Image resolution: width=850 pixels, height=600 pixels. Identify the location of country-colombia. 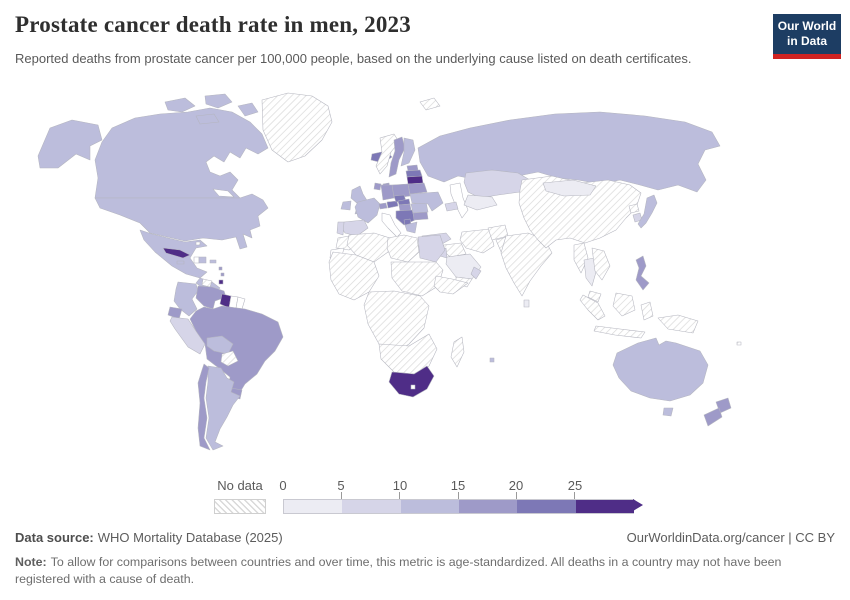
(186, 299).